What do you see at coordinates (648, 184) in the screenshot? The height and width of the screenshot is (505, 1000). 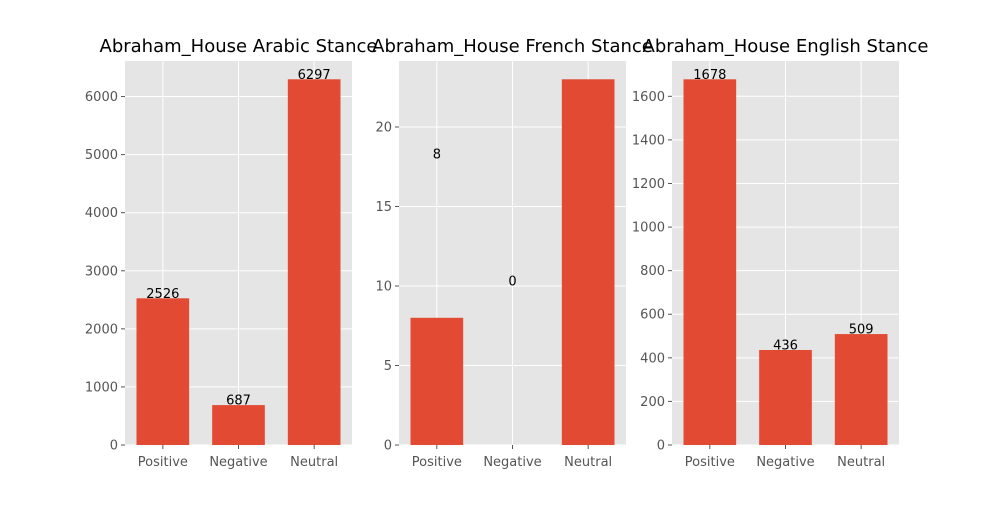 I see `y-tick-label: 1200` at bounding box center [648, 184].